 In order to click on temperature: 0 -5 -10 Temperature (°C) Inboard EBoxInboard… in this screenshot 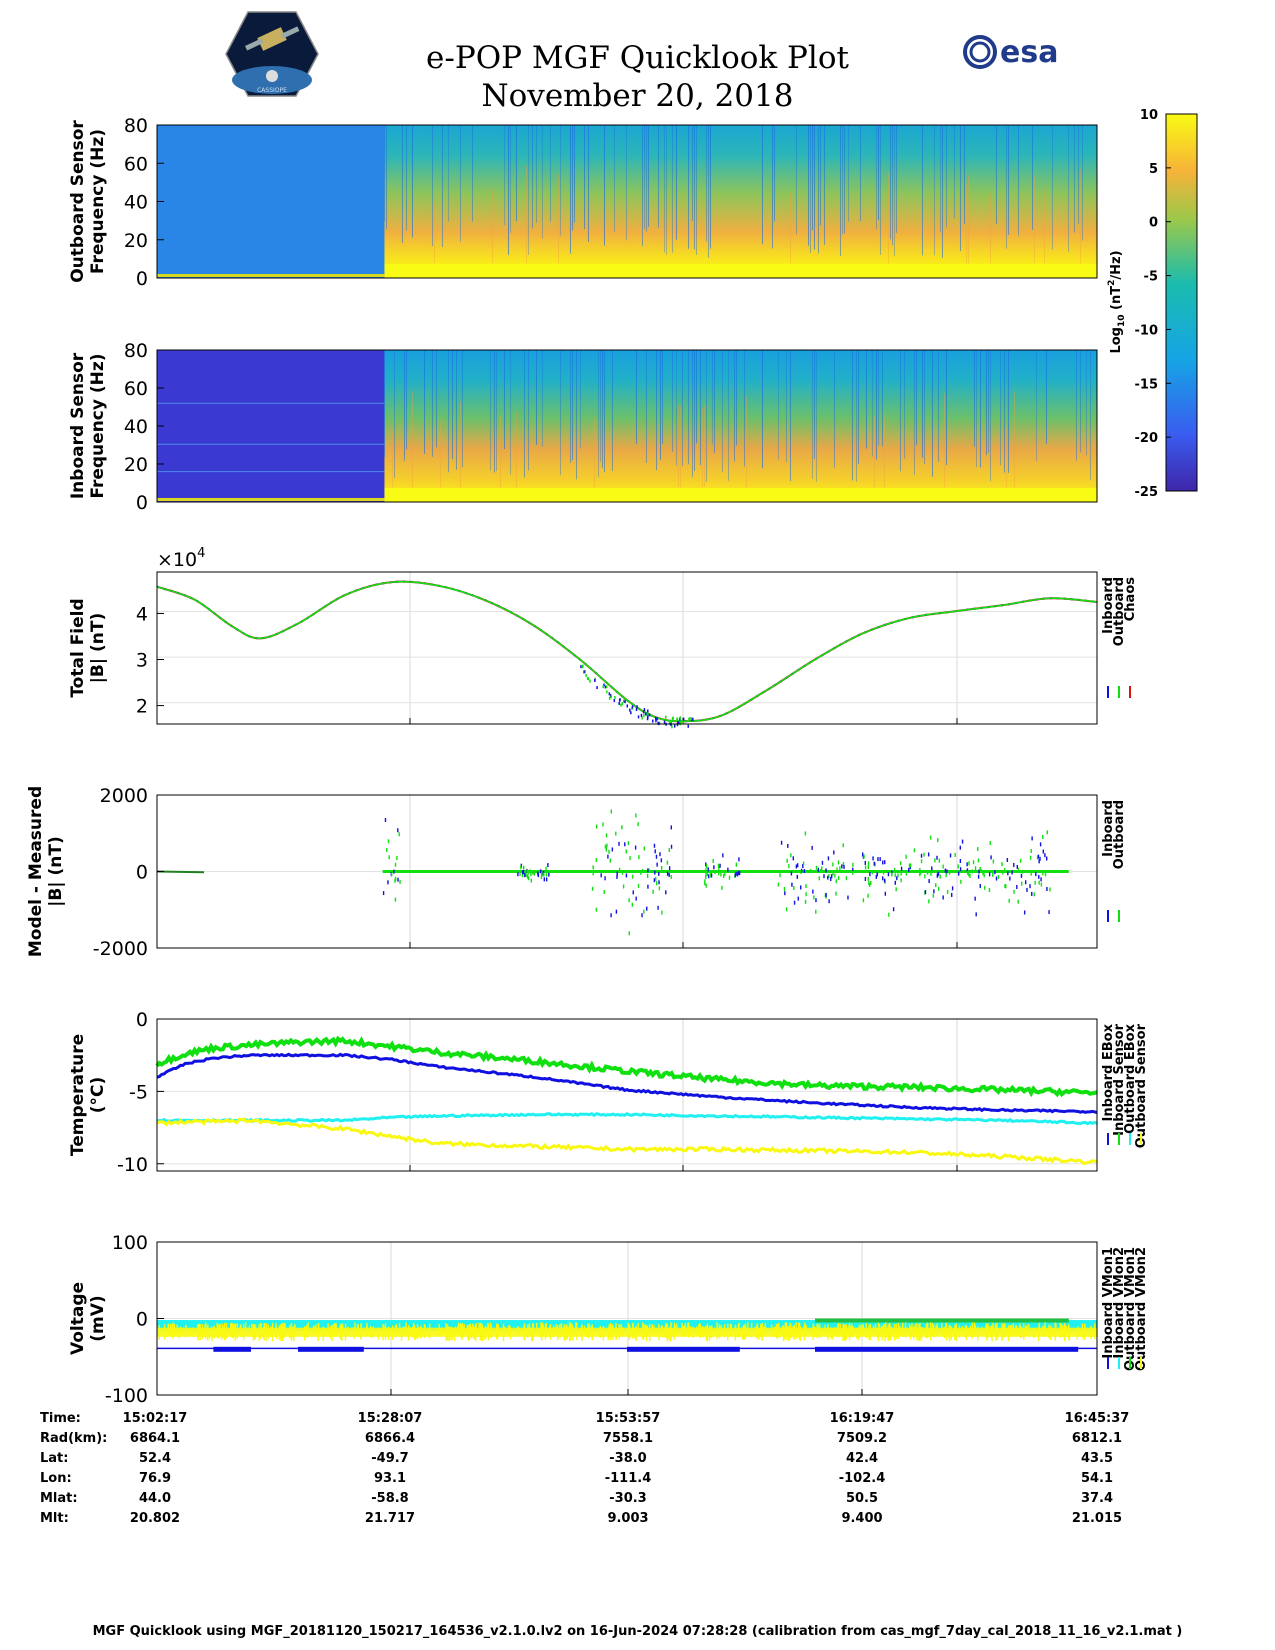, I will do `click(608, 1092)`.